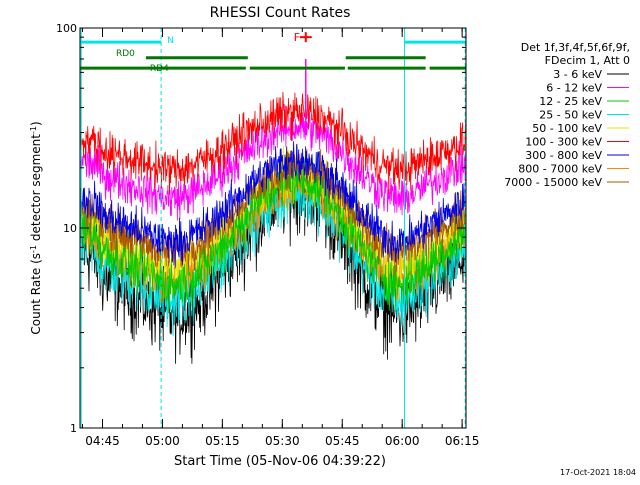  What do you see at coordinates (33, 130) in the screenshot?
I see `y-axis-label-sup2: -1` at bounding box center [33, 130].